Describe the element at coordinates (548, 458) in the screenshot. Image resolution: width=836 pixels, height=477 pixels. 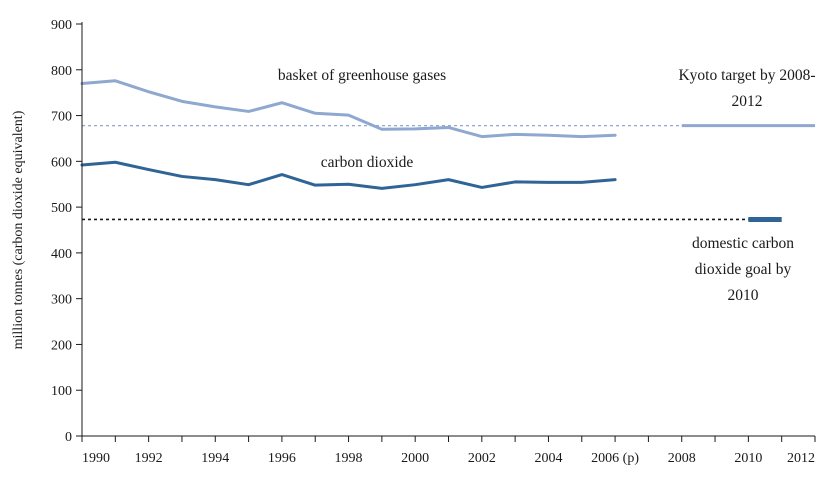
I see `x-tick-label: 2004` at that location.